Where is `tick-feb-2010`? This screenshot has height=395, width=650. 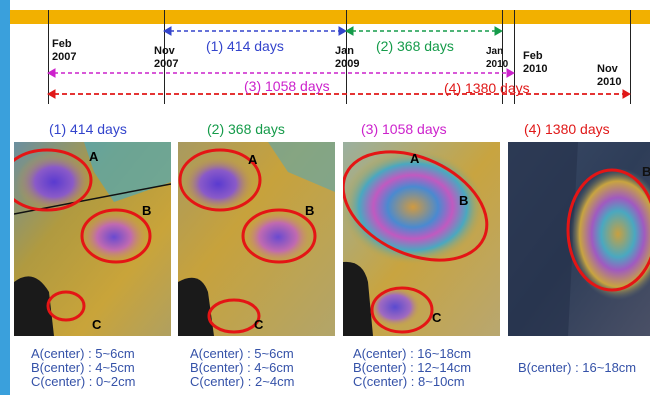 tick-feb-2010 is located at coordinates (514, 57).